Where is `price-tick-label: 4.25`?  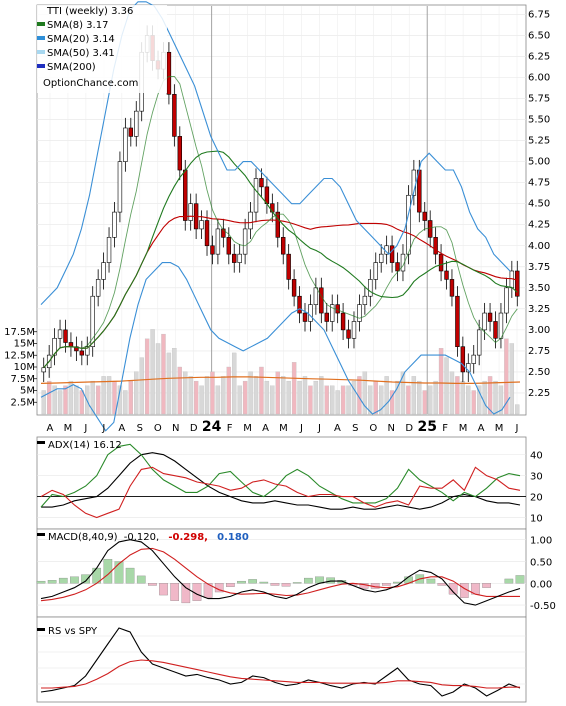
price-tick-label: 4.25 is located at coordinates (539, 225).